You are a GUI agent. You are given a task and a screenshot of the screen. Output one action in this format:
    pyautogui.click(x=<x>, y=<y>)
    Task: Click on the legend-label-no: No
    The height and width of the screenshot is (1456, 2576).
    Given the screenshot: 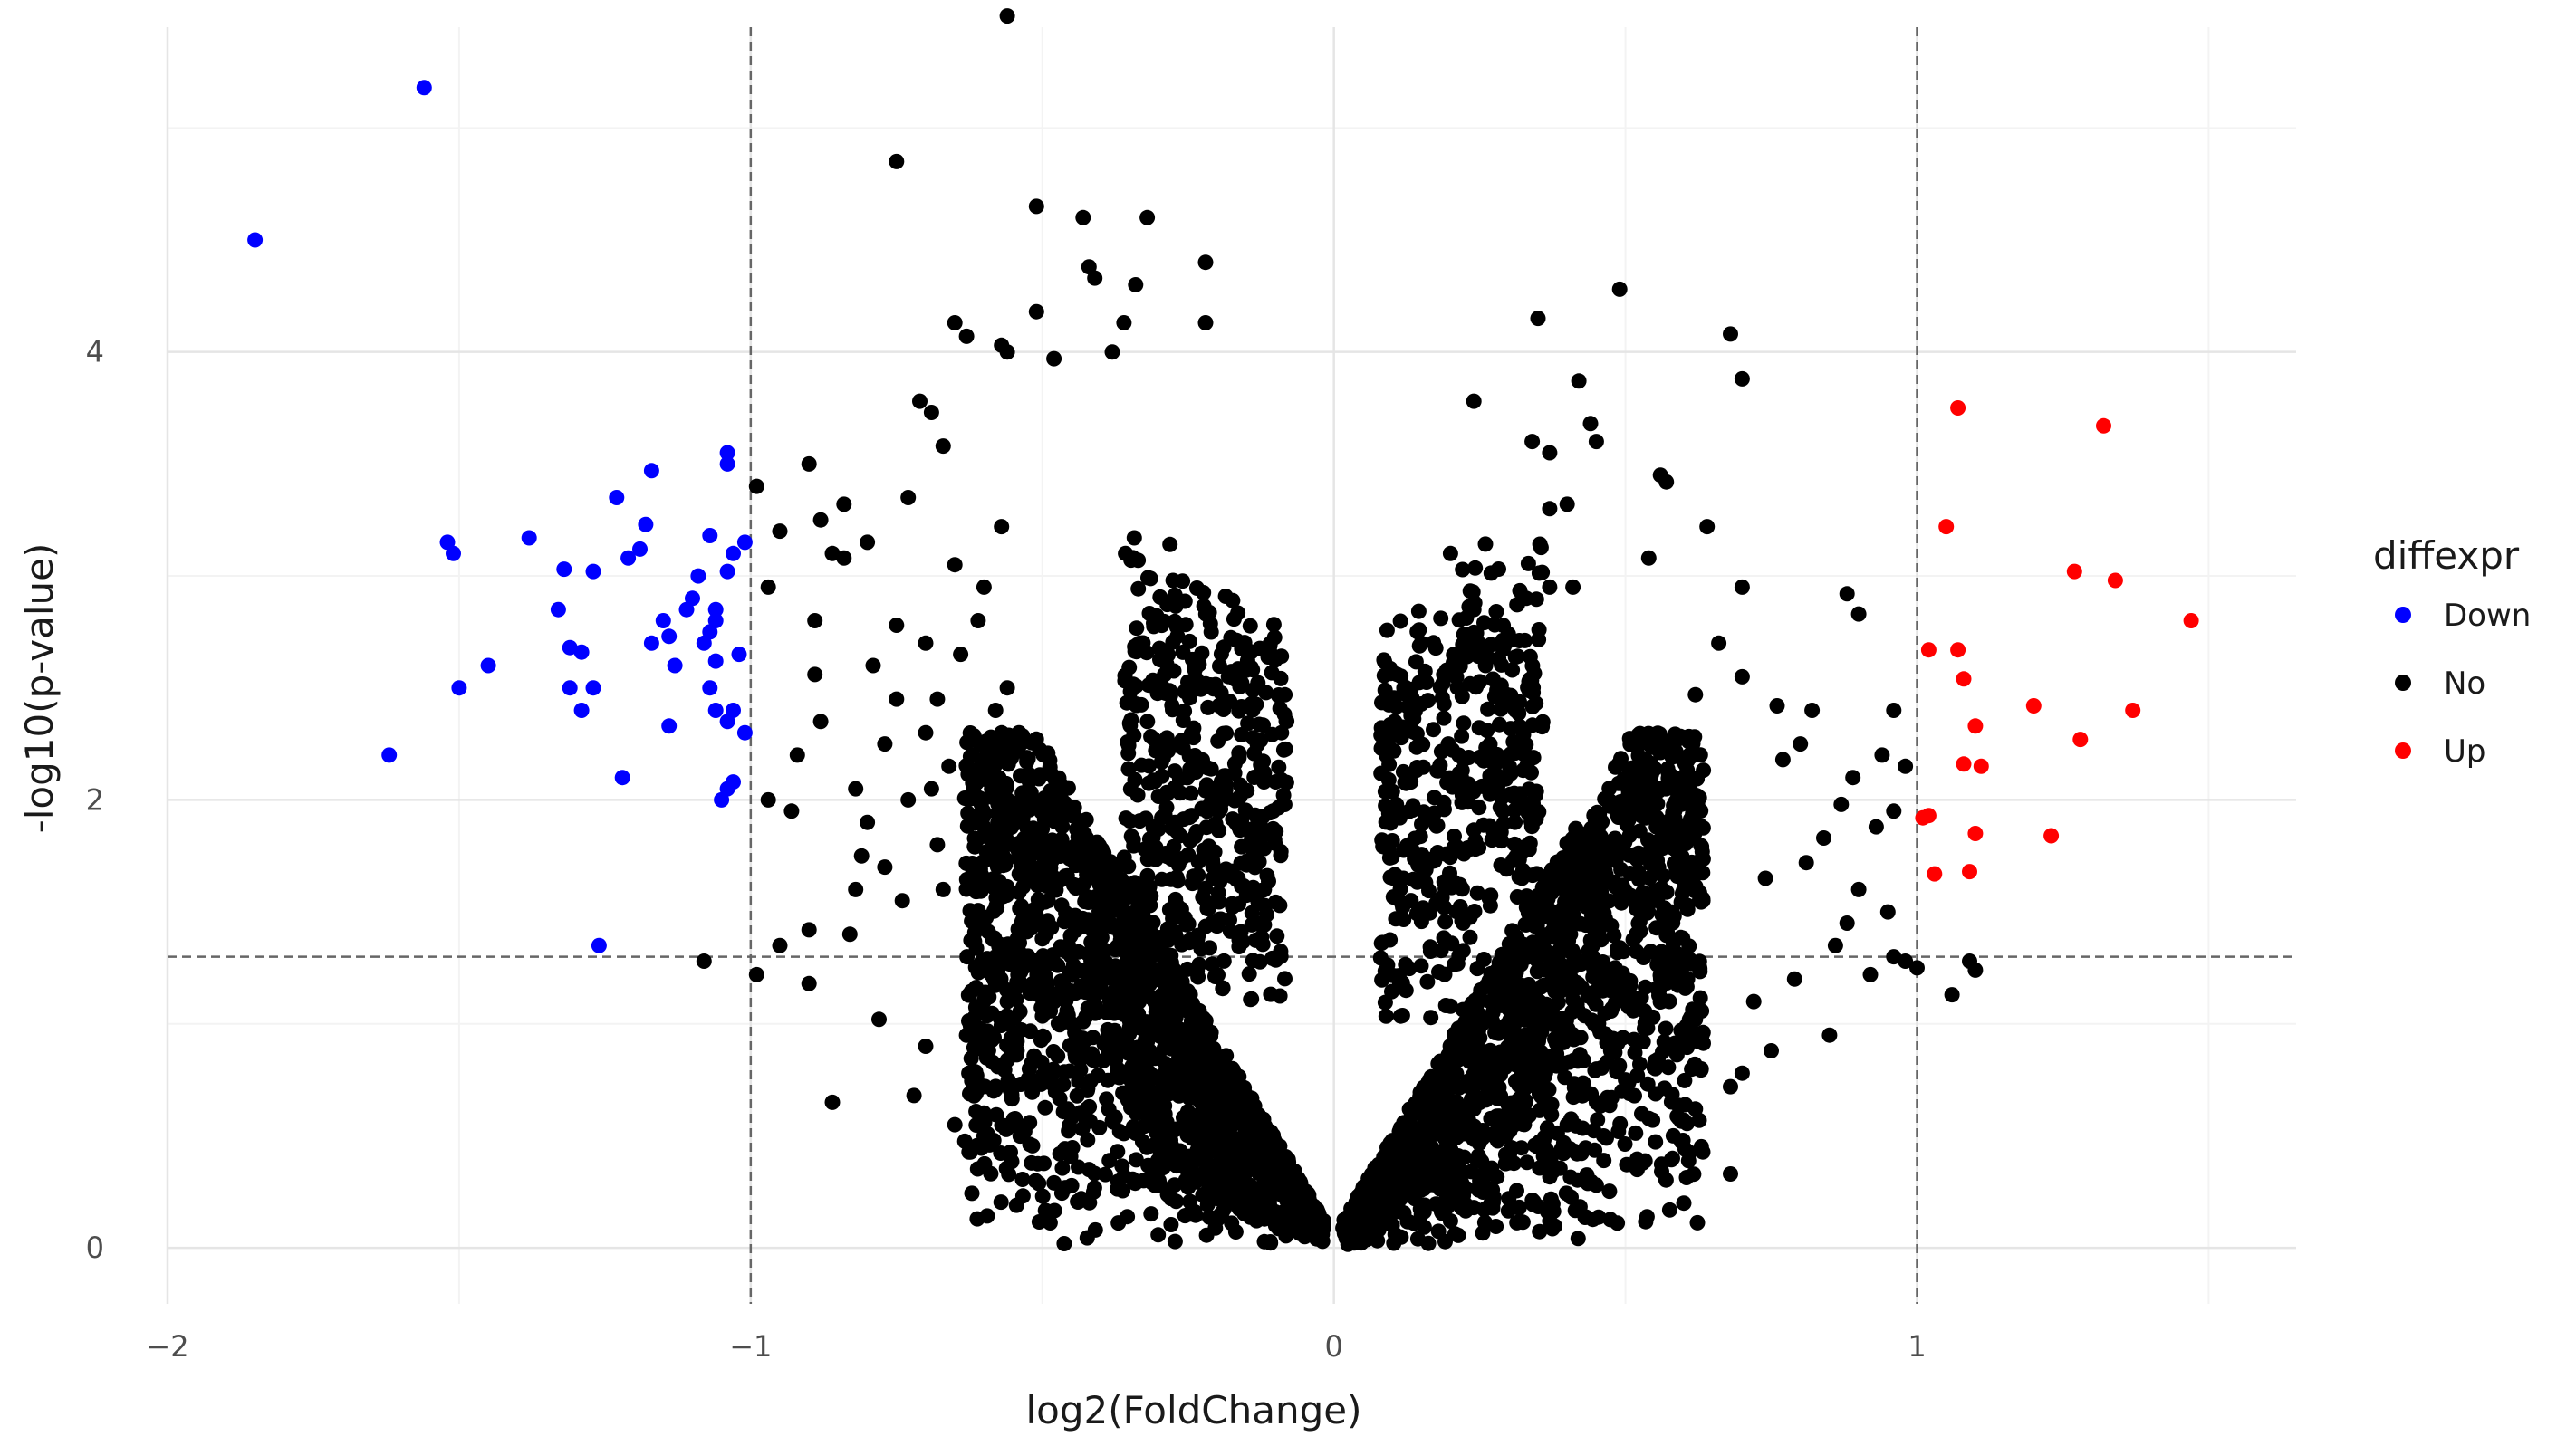 What is the action you would take?
    pyautogui.click(x=2464, y=684)
    